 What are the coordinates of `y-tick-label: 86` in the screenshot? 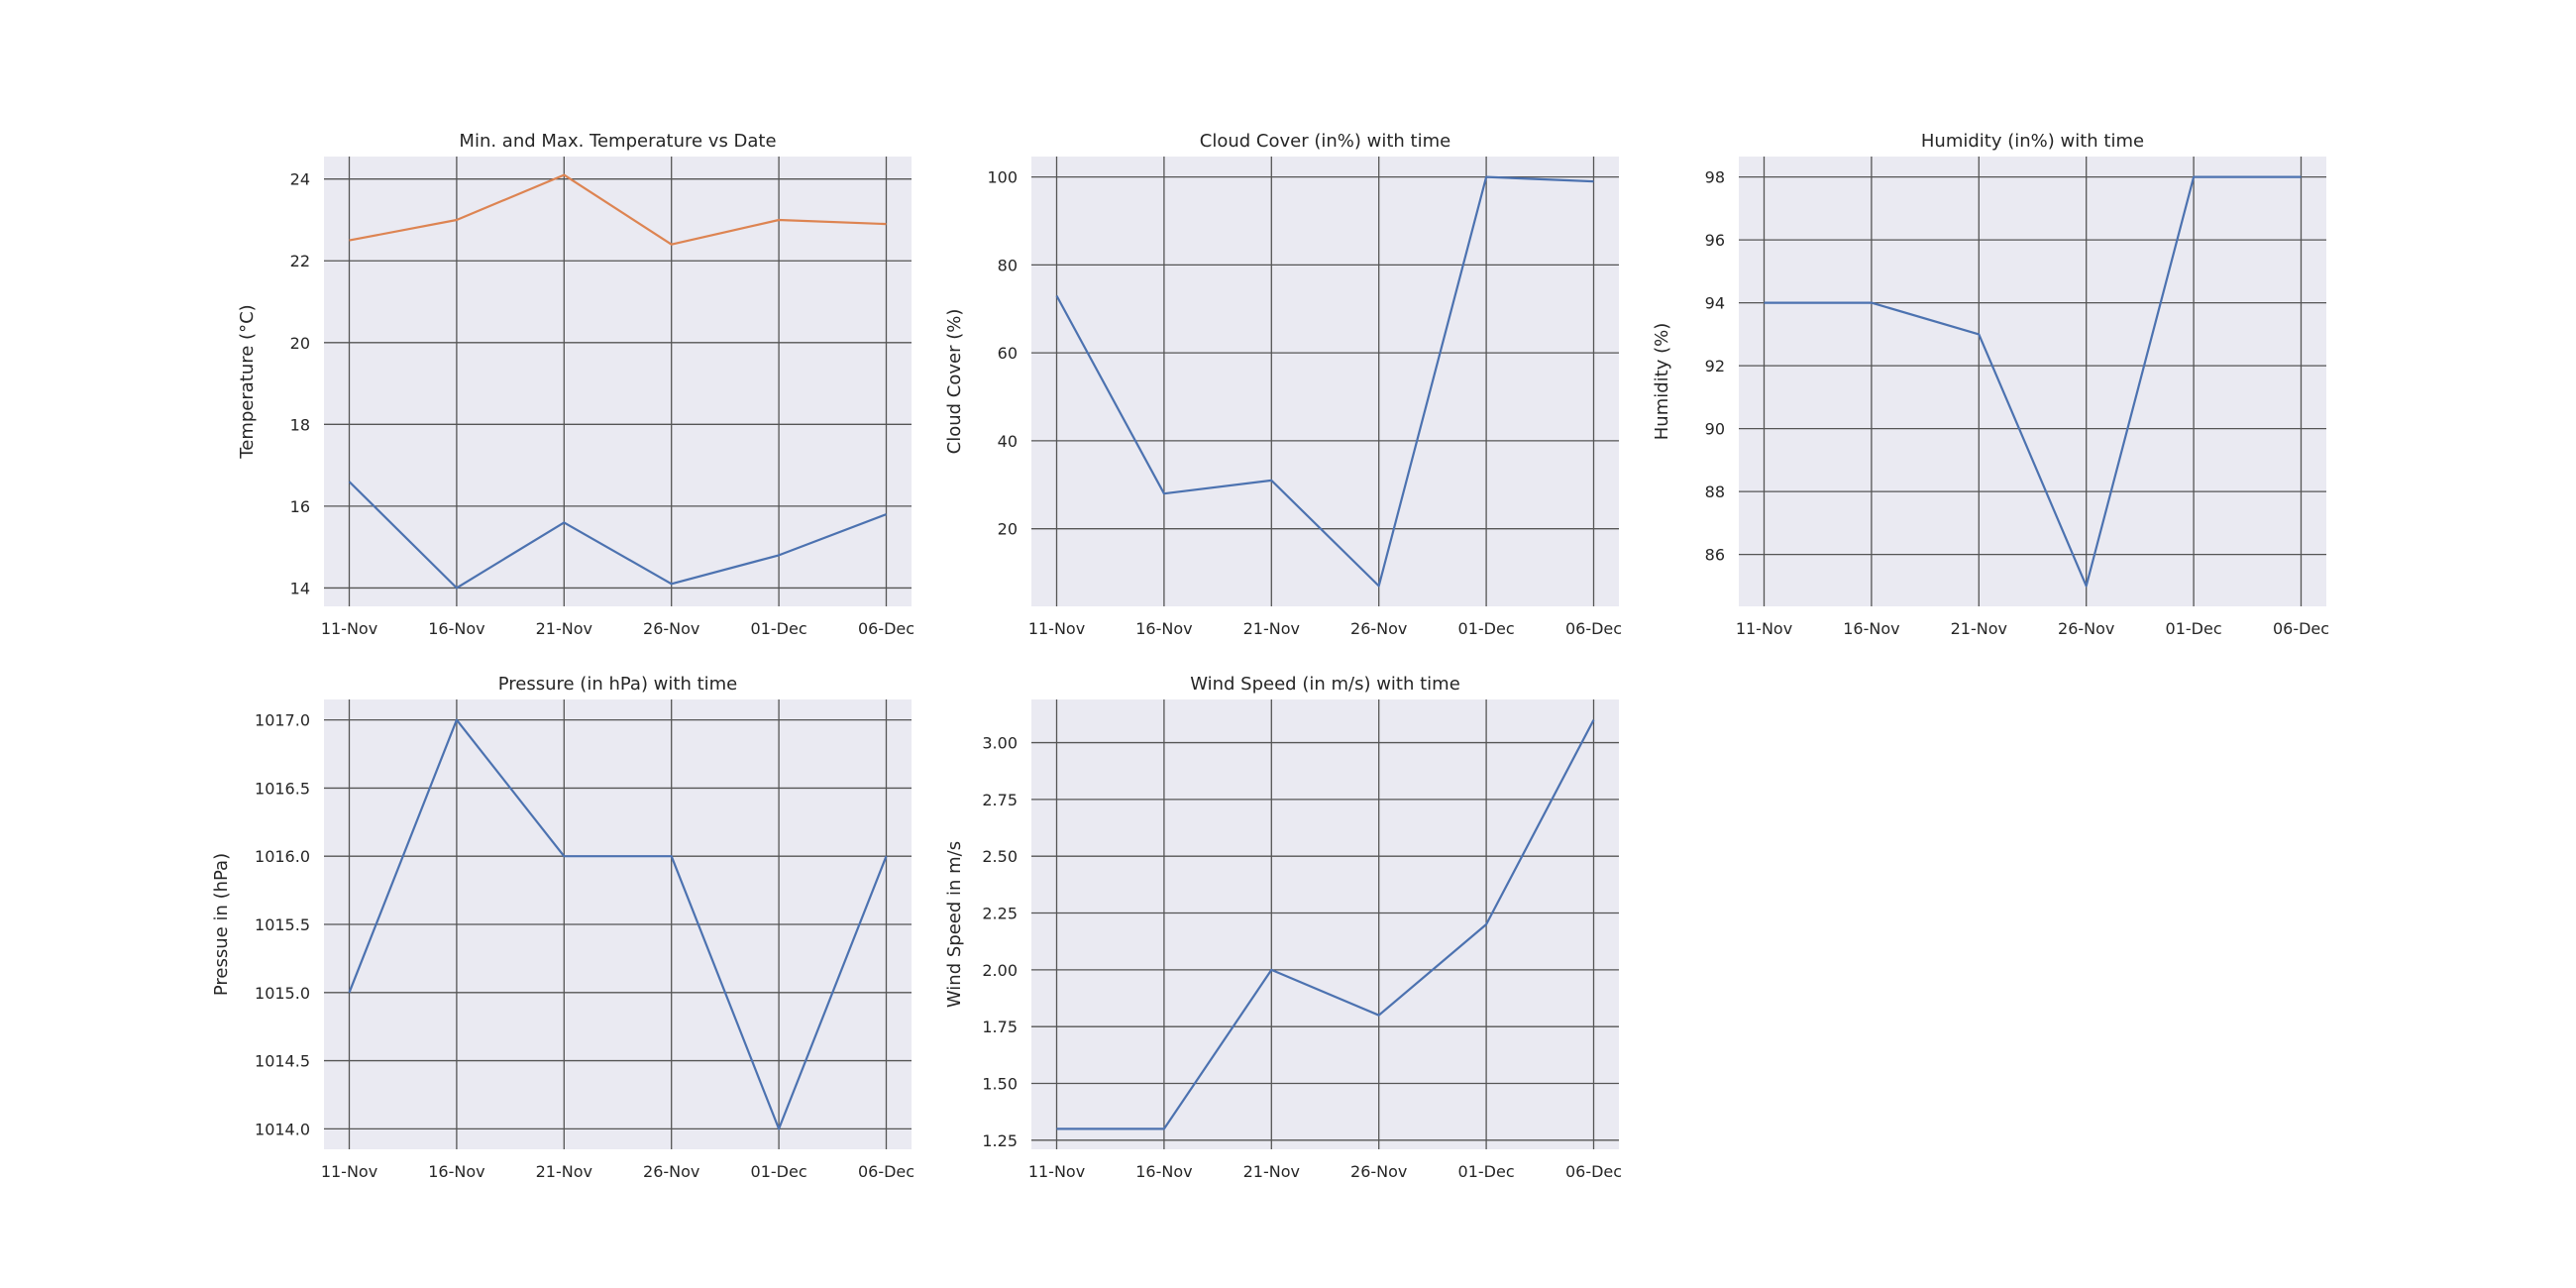 It's located at (1715, 555).